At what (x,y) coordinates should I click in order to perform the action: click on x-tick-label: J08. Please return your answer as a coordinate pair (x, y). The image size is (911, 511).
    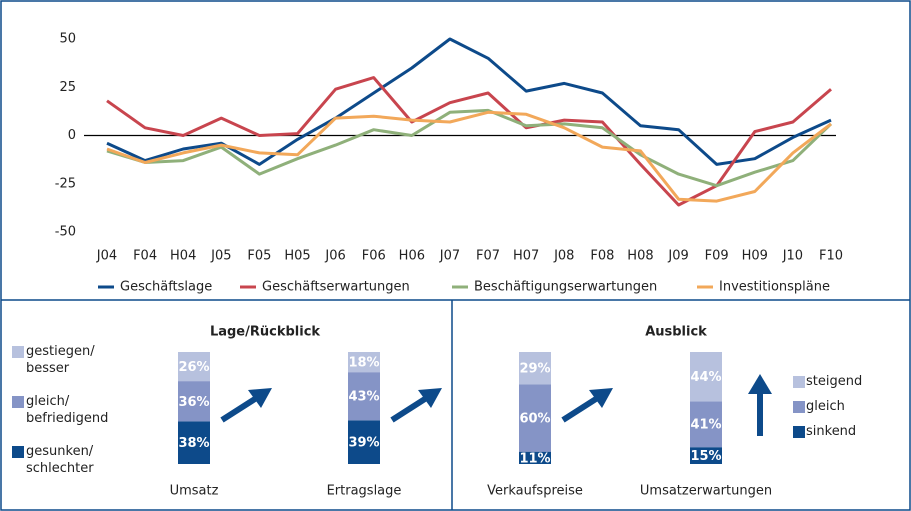
    Looking at the image, I should click on (563, 256).